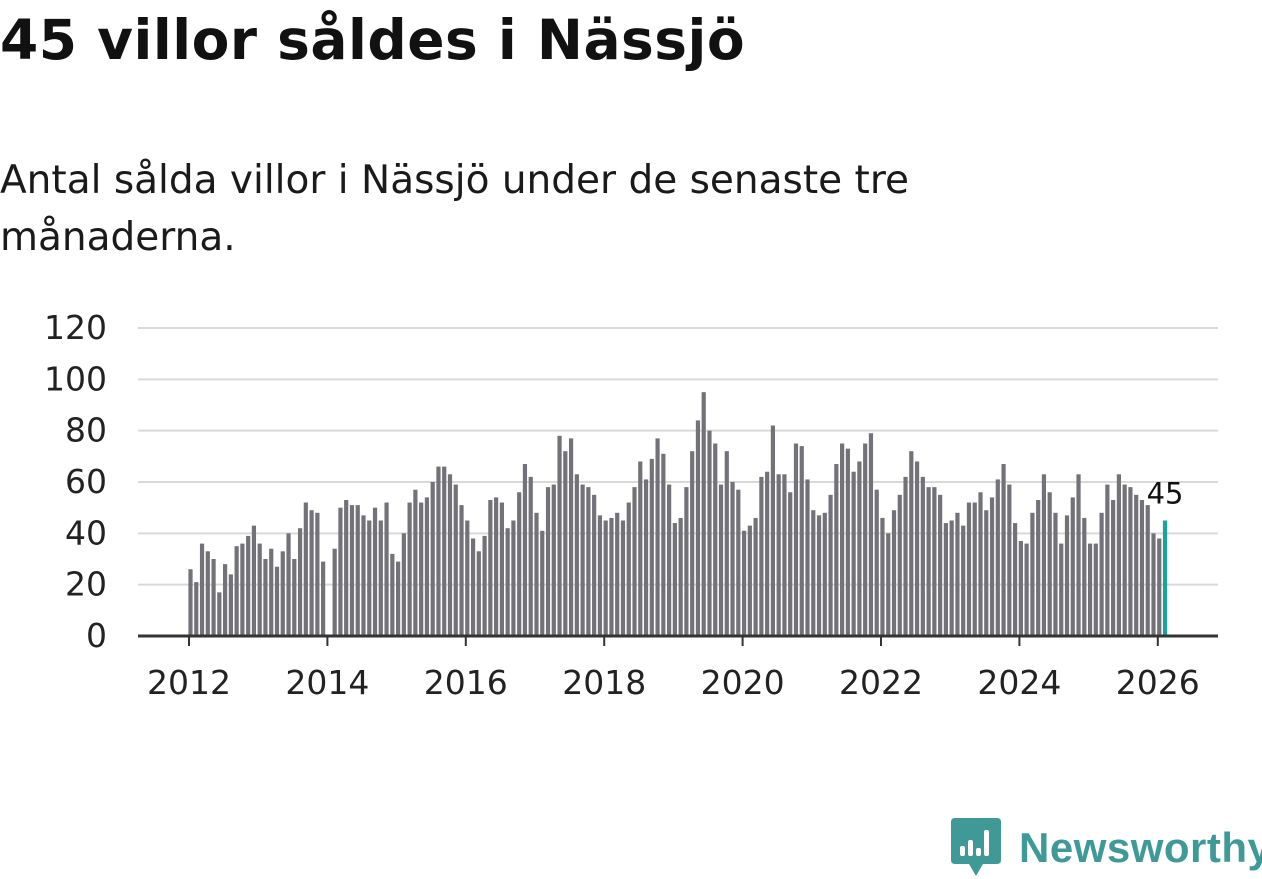 The height and width of the screenshot is (879, 1262). I want to click on x-tick-label: 2022, so click(881, 682).